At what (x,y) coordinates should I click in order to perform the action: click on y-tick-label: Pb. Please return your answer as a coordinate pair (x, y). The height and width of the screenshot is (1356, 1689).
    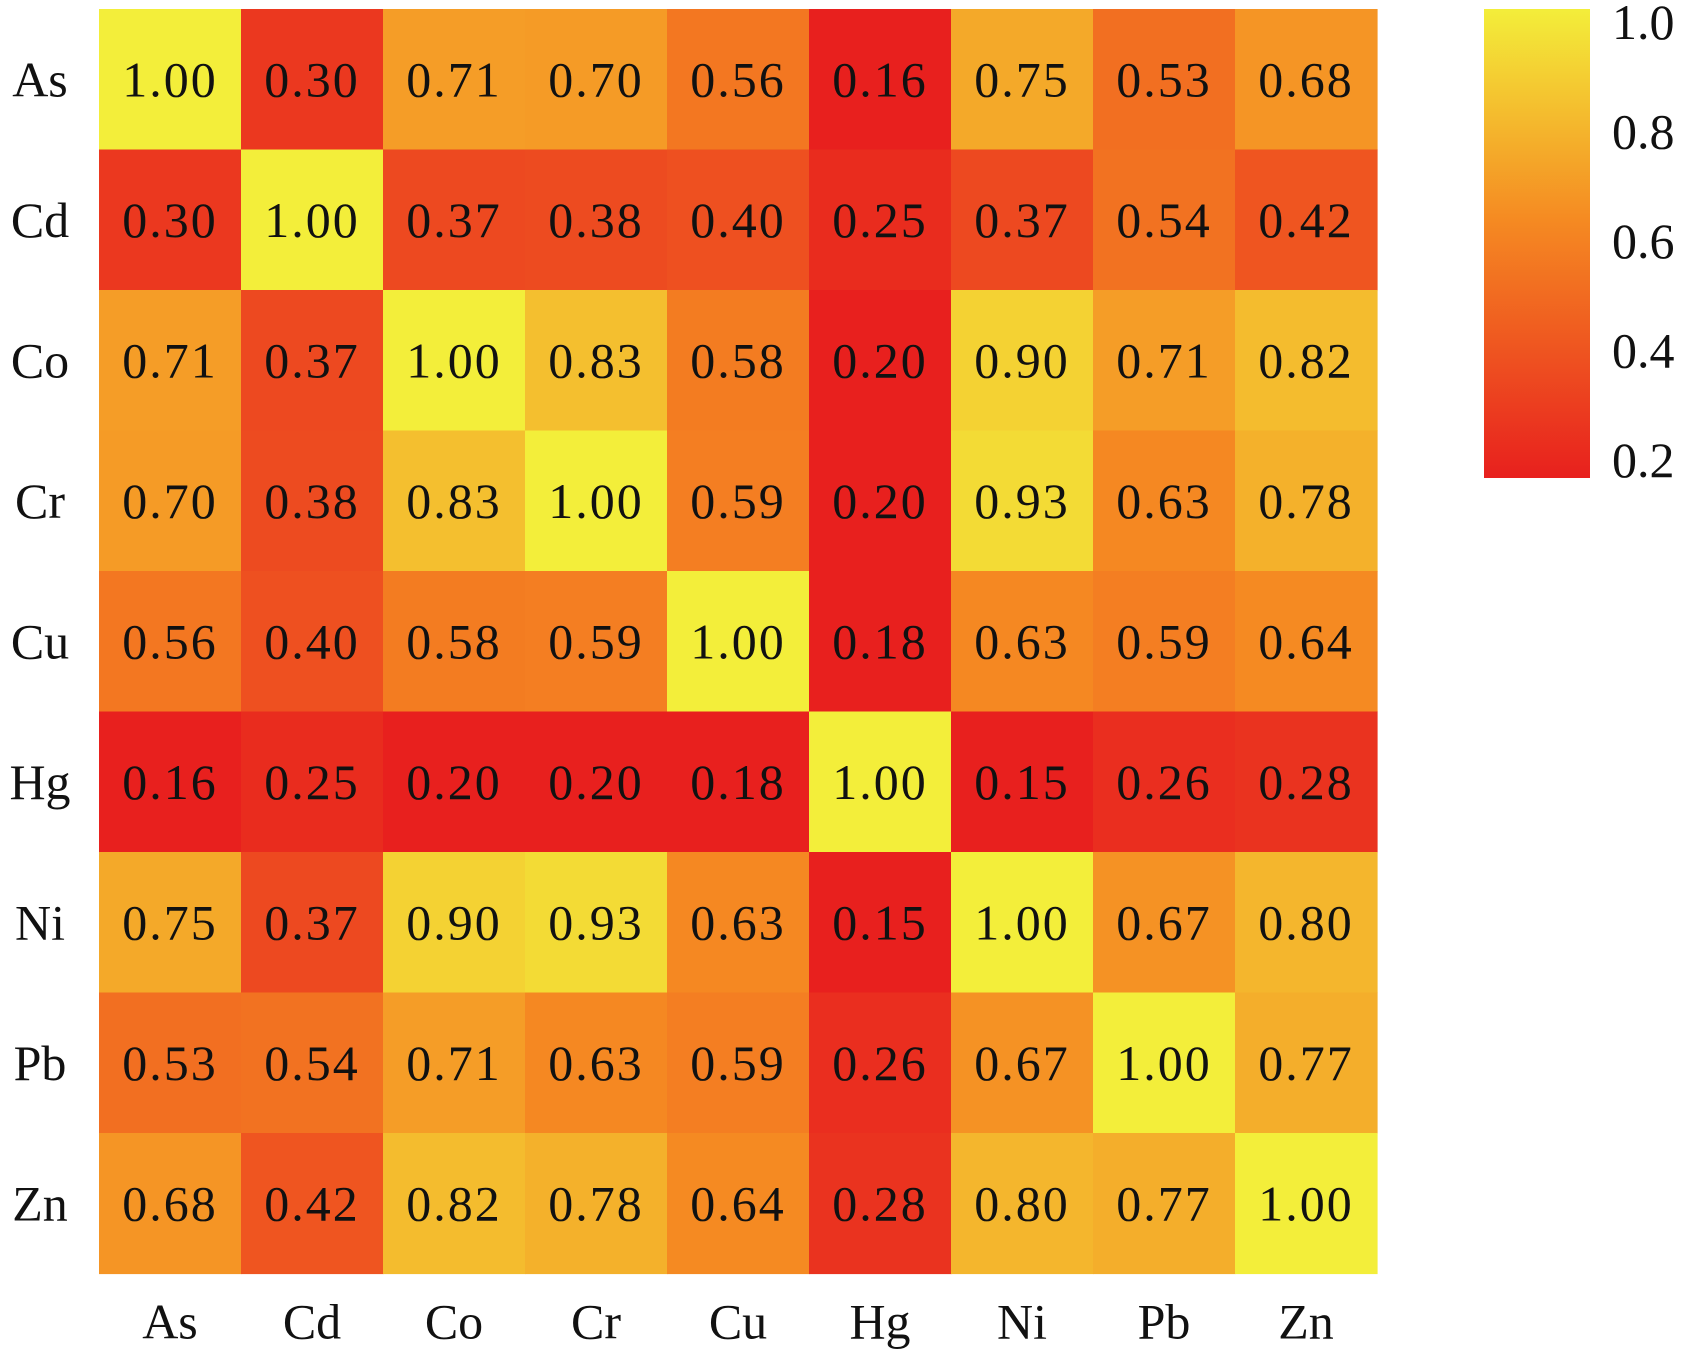
    Looking at the image, I should click on (40, 1063).